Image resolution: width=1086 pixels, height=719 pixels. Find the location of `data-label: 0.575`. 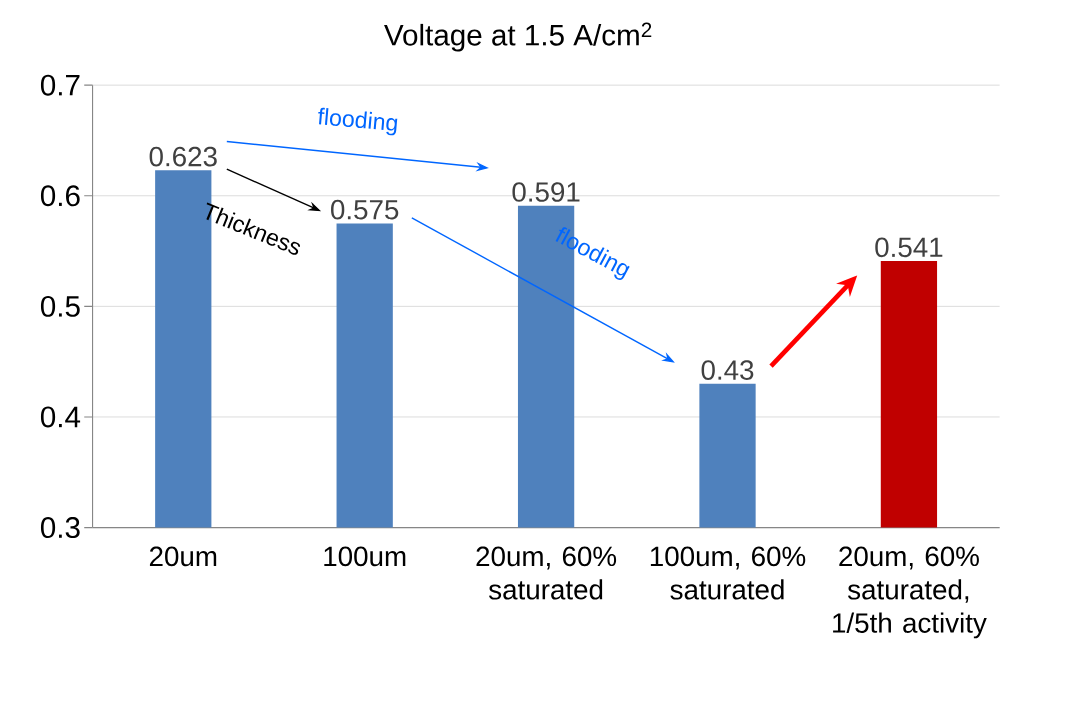

data-label: 0.575 is located at coordinates (365, 209).